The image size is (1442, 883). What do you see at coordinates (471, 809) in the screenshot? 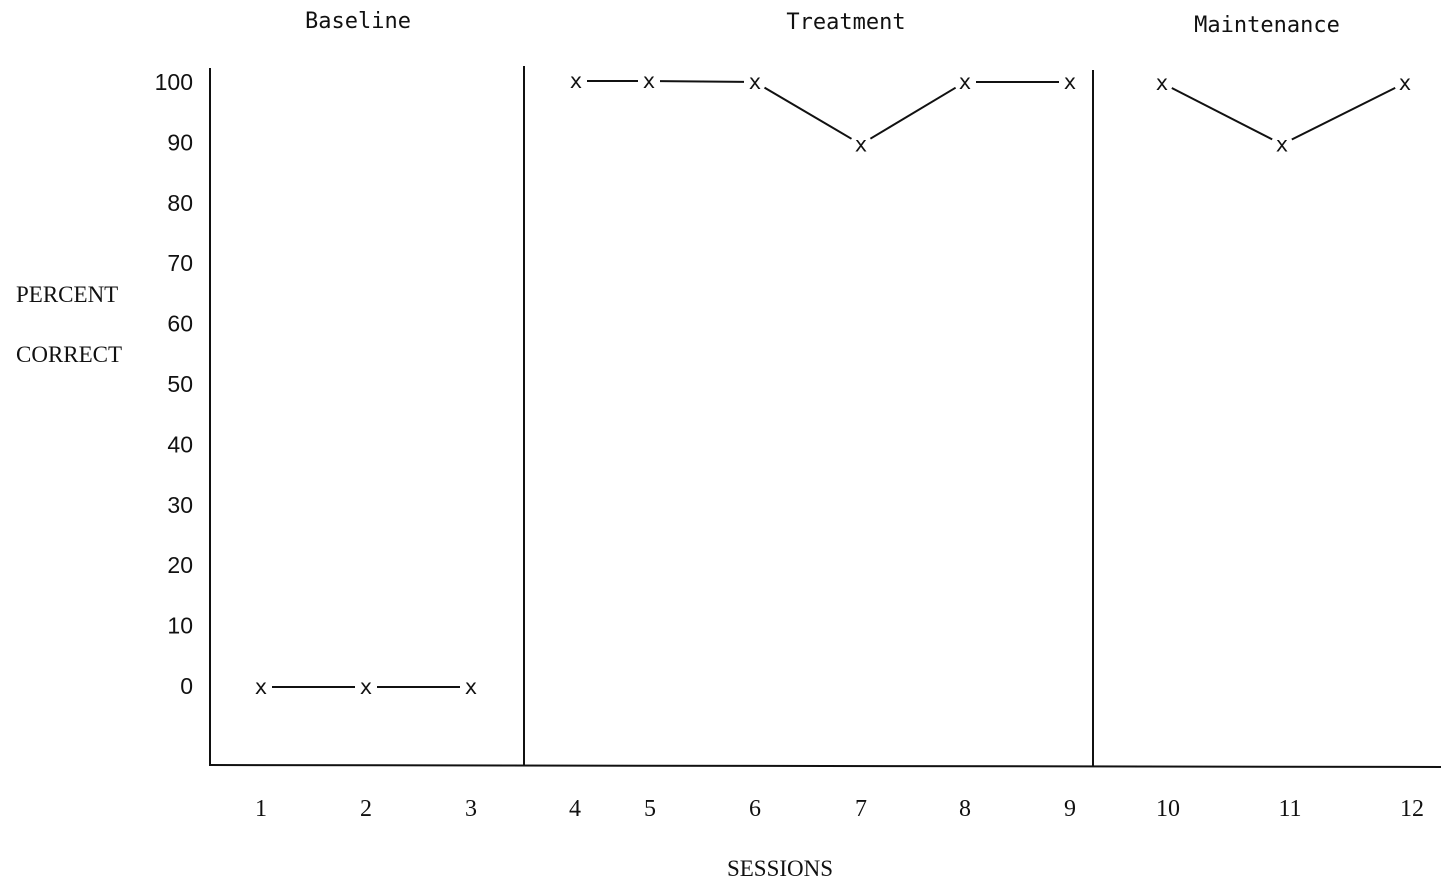
I see `x-tick-label: 3` at bounding box center [471, 809].